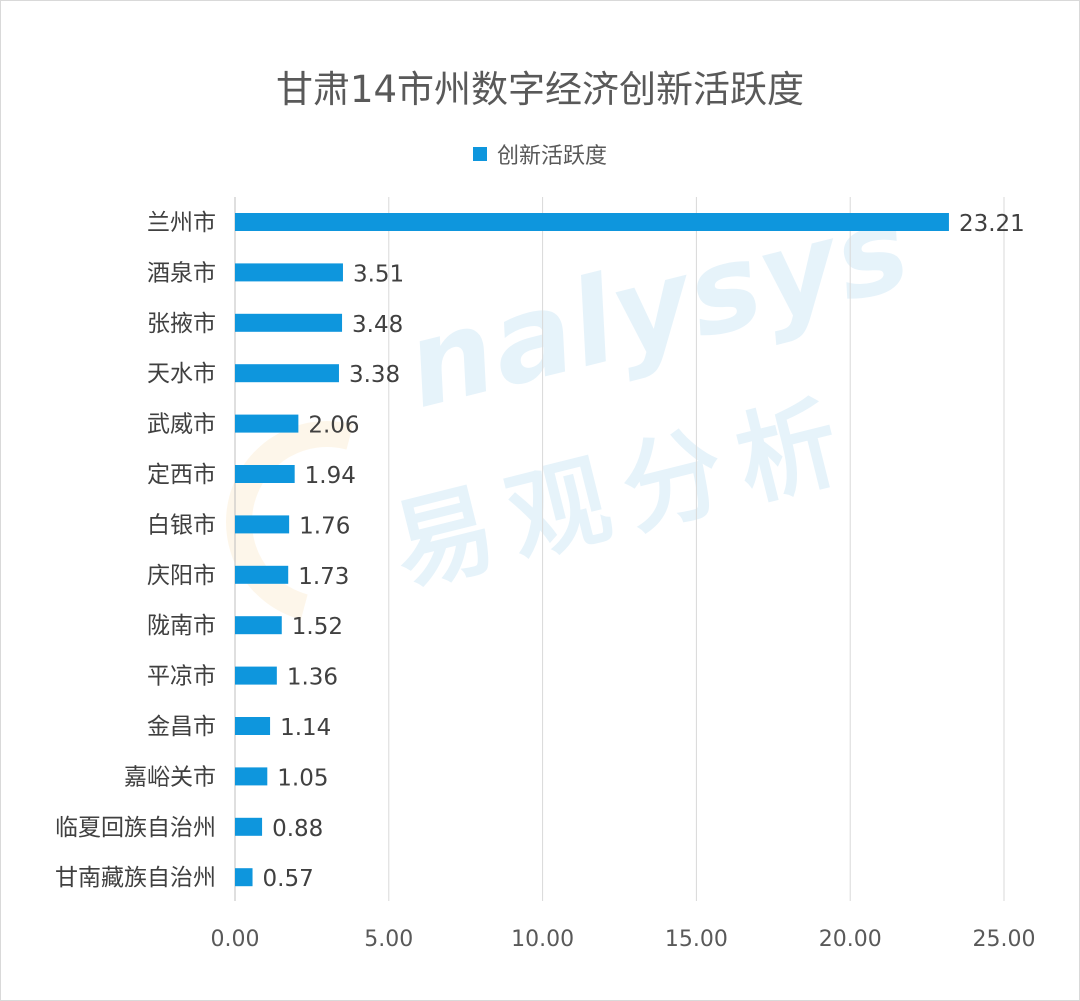 The width and height of the screenshot is (1080, 1001). I want to click on category-label: 兰州市, so click(181, 223).